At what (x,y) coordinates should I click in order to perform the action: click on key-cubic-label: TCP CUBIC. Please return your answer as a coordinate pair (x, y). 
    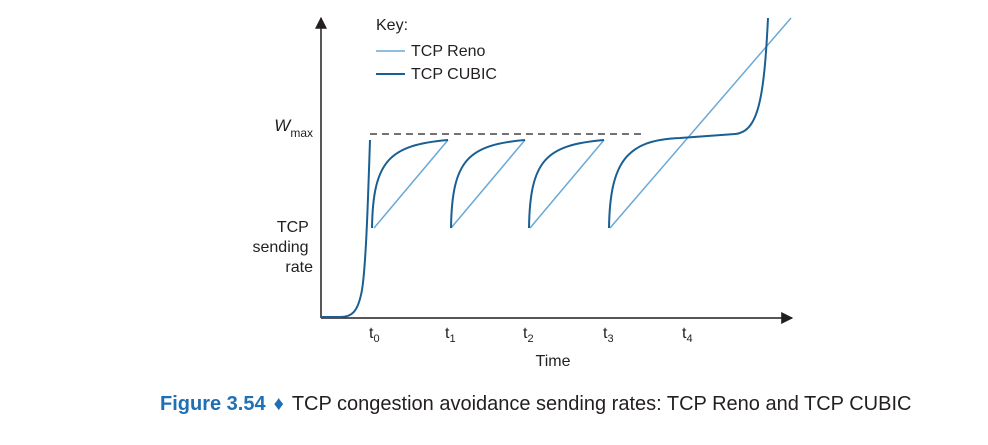
    Looking at the image, I should click on (454, 74).